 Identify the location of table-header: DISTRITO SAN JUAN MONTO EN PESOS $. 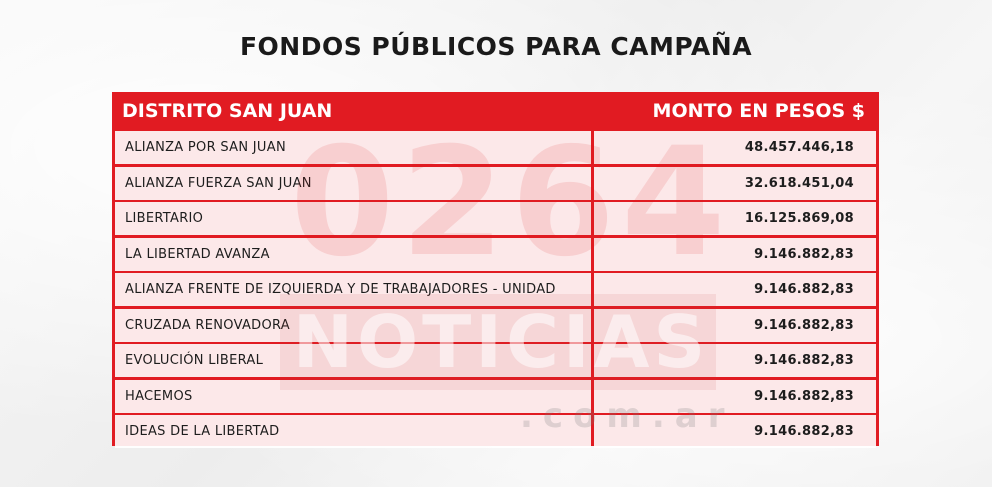
(495, 110).